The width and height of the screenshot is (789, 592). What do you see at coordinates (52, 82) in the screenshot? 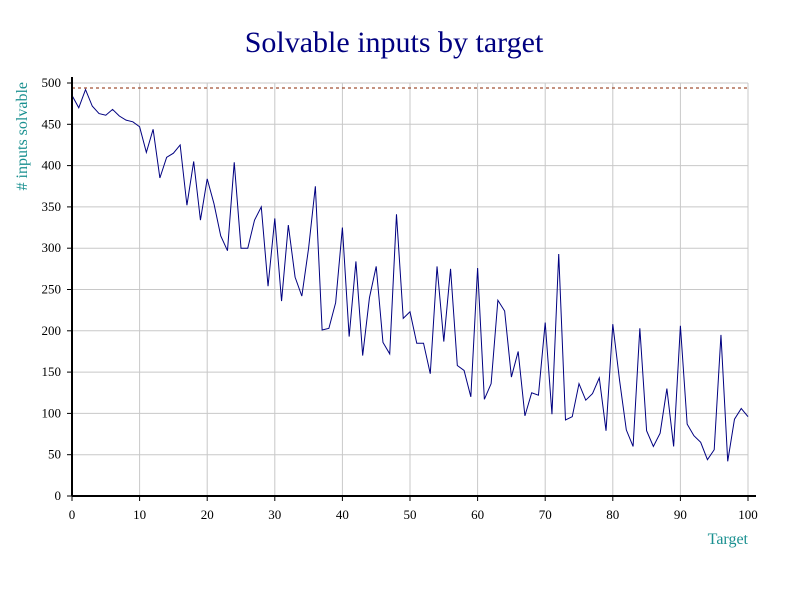
I see `y-tick-label: 500` at bounding box center [52, 82].